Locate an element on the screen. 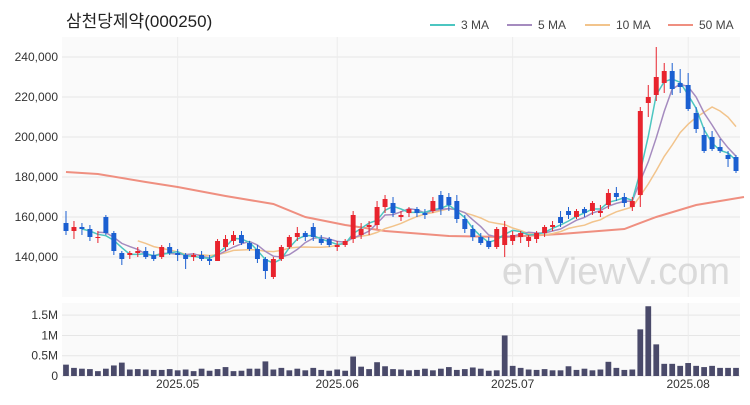  date-axis: 2025.05 2025.06 2025.07 2025.08 is located at coordinates (433, 384).